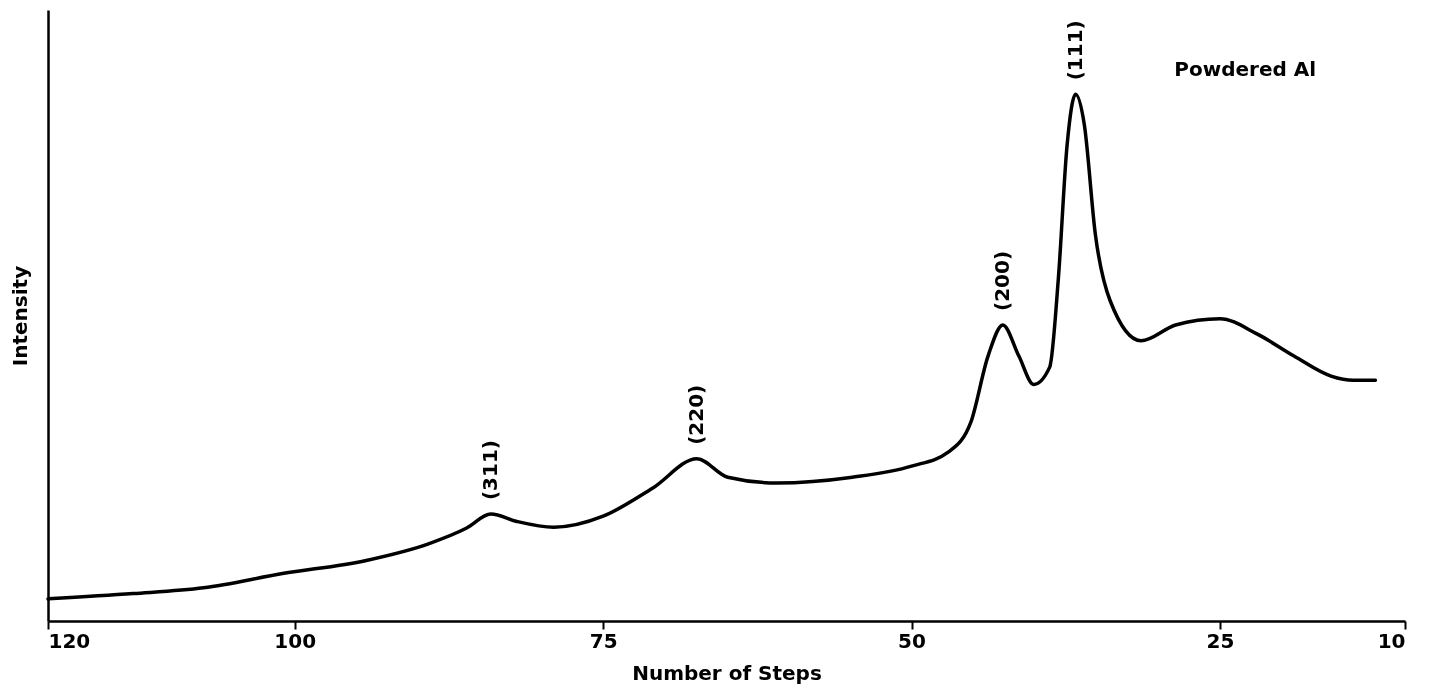 The height and width of the screenshot is (693, 1436). Describe the element at coordinates (19, 316) in the screenshot. I see `y-axis-title: Intensity` at that location.